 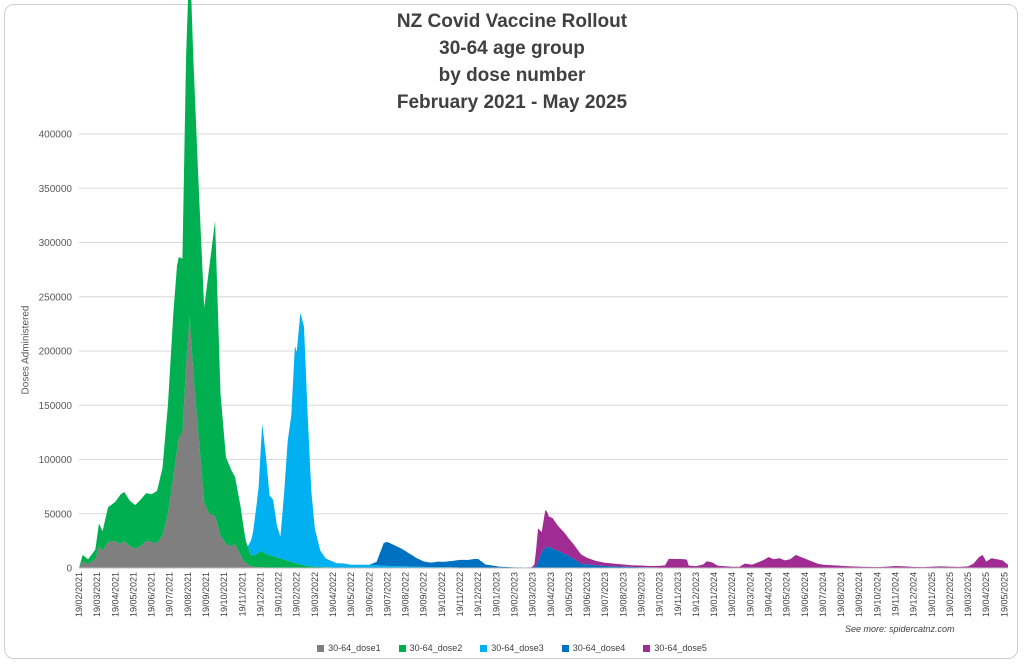 What do you see at coordinates (896, 594) in the screenshot?
I see `x-tick-label: 19/11/2024` at bounding box center [896, 594].